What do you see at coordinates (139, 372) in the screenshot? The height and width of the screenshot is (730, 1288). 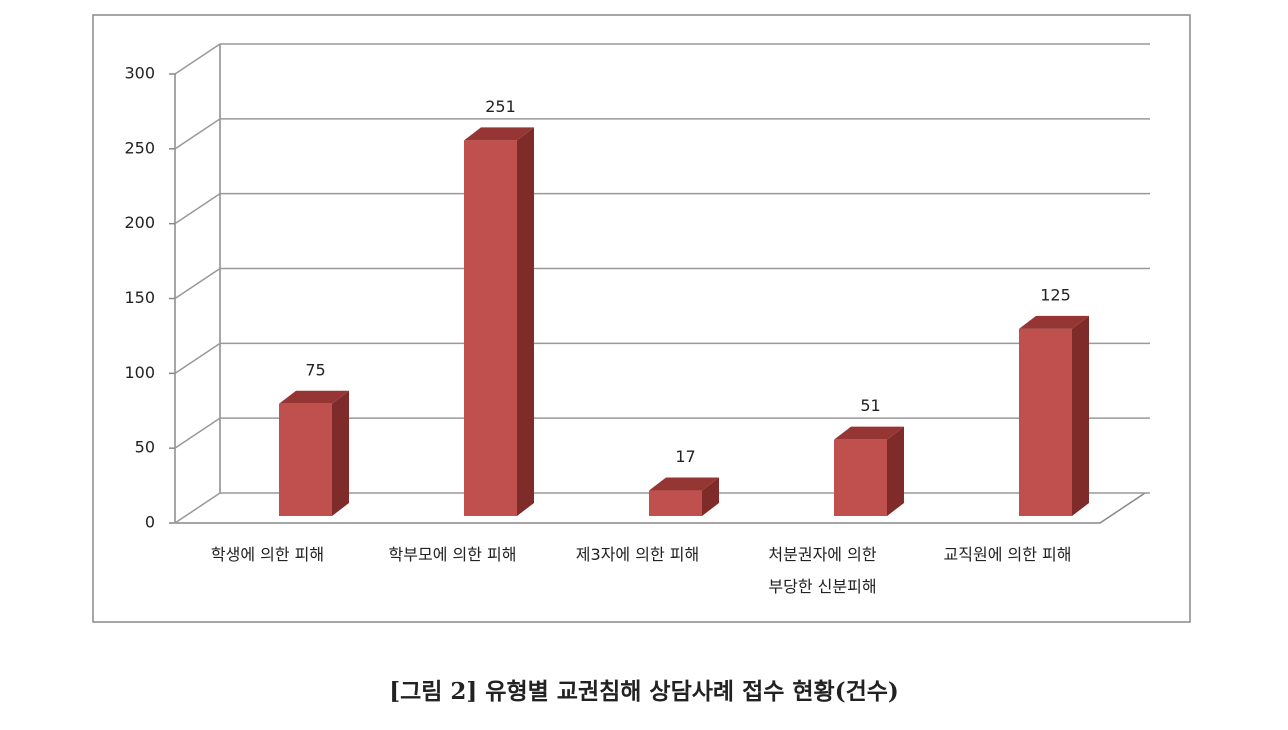 I see `y-tick-label: 100` at bounding box center [139, 372].